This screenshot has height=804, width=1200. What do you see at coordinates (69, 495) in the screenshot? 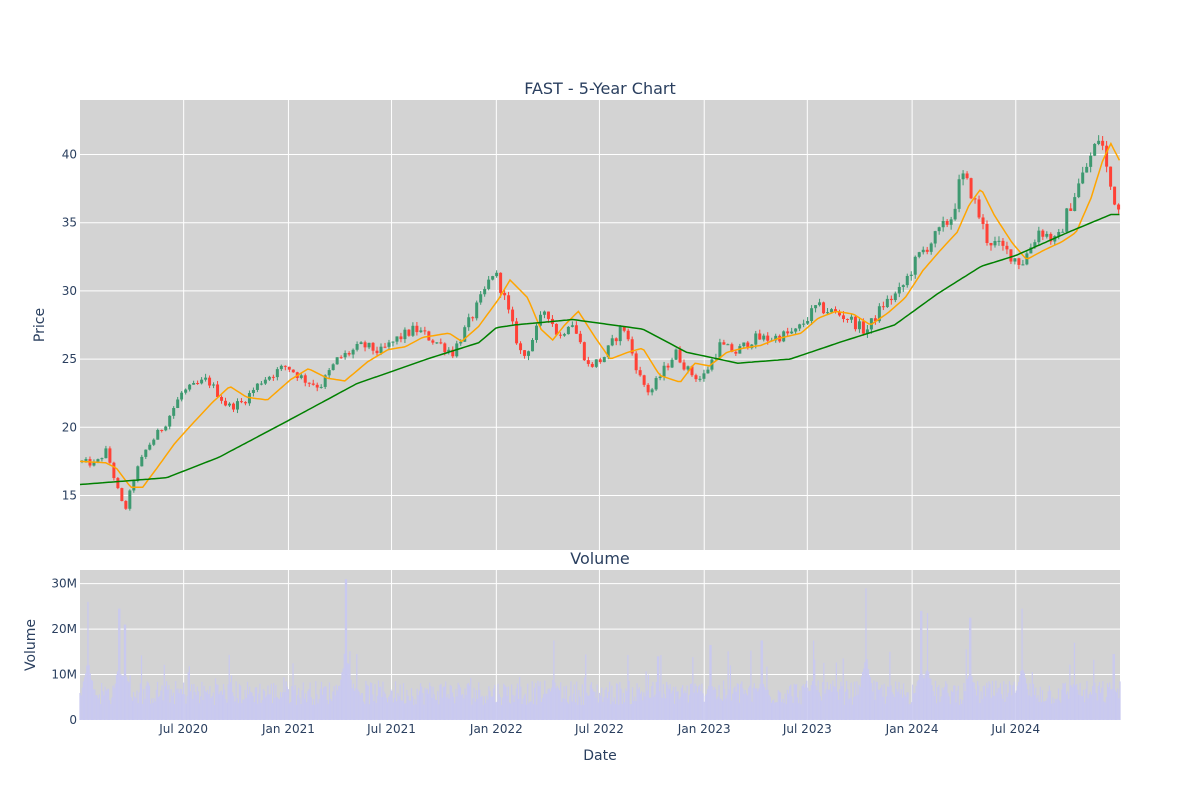
I see `price-tick-label: 15` at bounding box center [69, 495].